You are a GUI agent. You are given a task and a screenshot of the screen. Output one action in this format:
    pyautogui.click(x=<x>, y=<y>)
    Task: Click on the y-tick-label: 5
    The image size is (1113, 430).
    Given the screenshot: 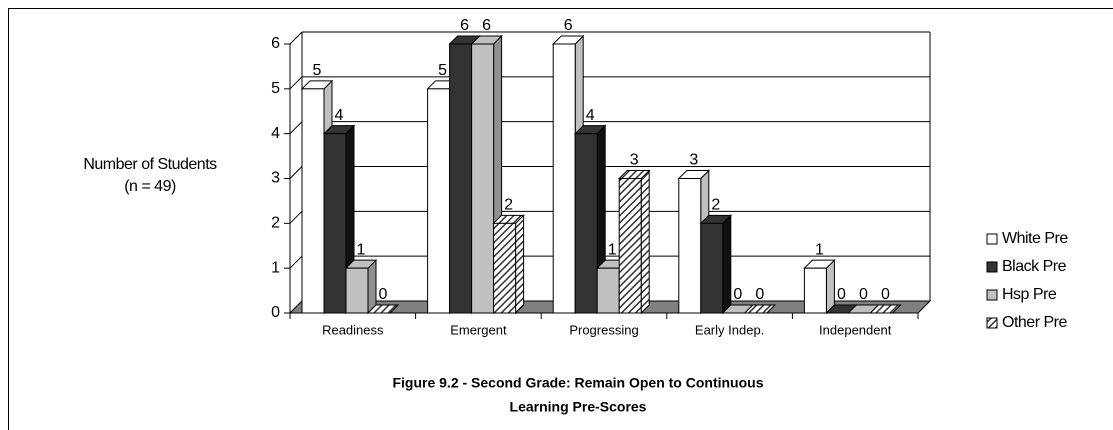 What is the action you would take?
    pyautogui.click(x=275, y=88)
    